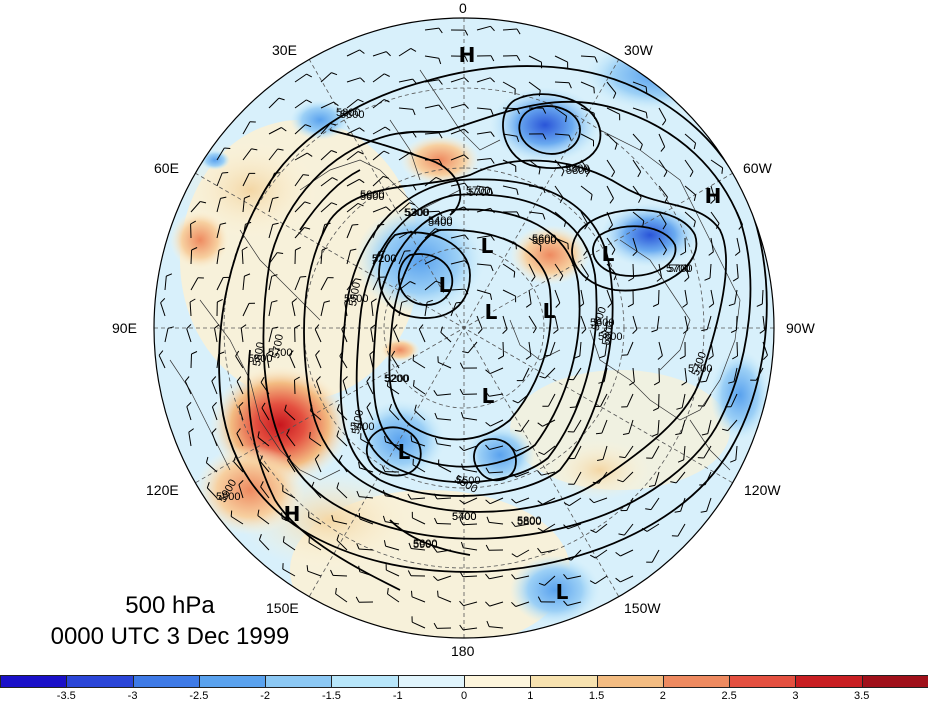 This screenshot has width=928, height=702. What do you see at coordinates (170, 636) in the screenshot?
I see `valid-time-title: 0000 UTC 3 Dec 1999` at bounding box center [170, 636].